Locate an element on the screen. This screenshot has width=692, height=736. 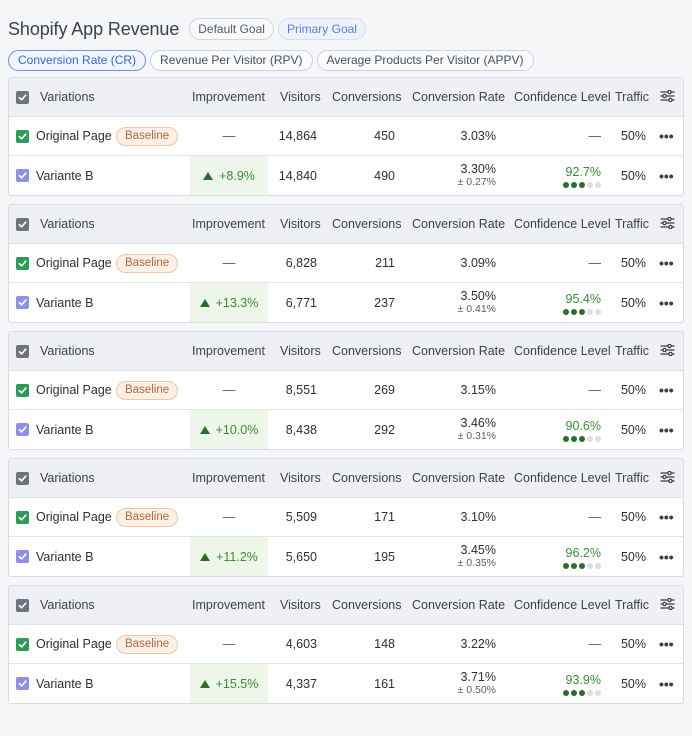
conversions-value: 237 is located at coordinates (384, 302).